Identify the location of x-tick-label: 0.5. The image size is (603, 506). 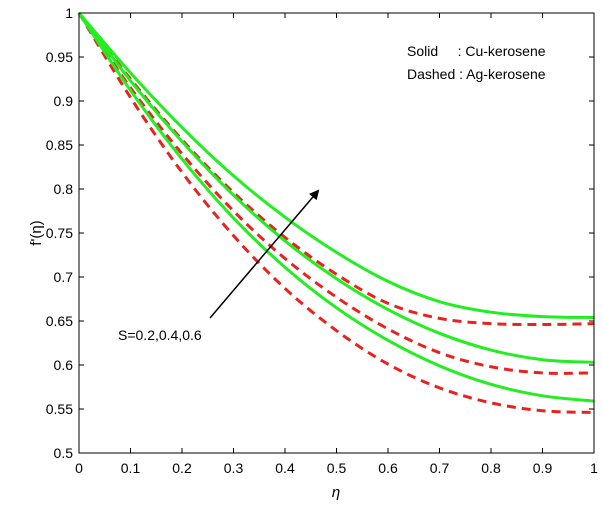
(337, 468).